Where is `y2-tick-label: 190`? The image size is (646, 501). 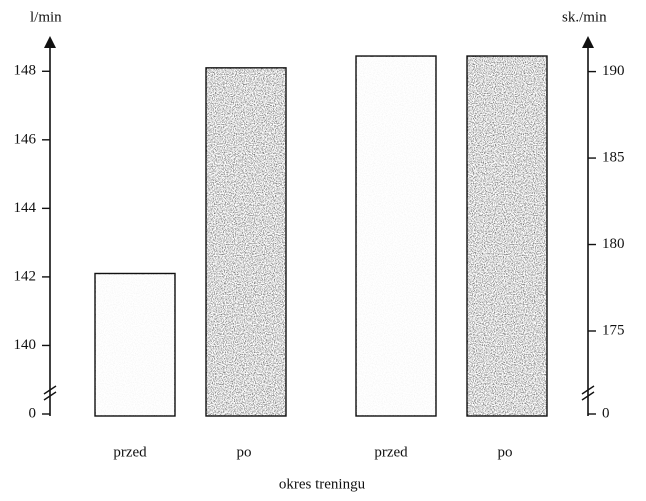
y2-tick-label: 190 is located at coordinates (613, 71).